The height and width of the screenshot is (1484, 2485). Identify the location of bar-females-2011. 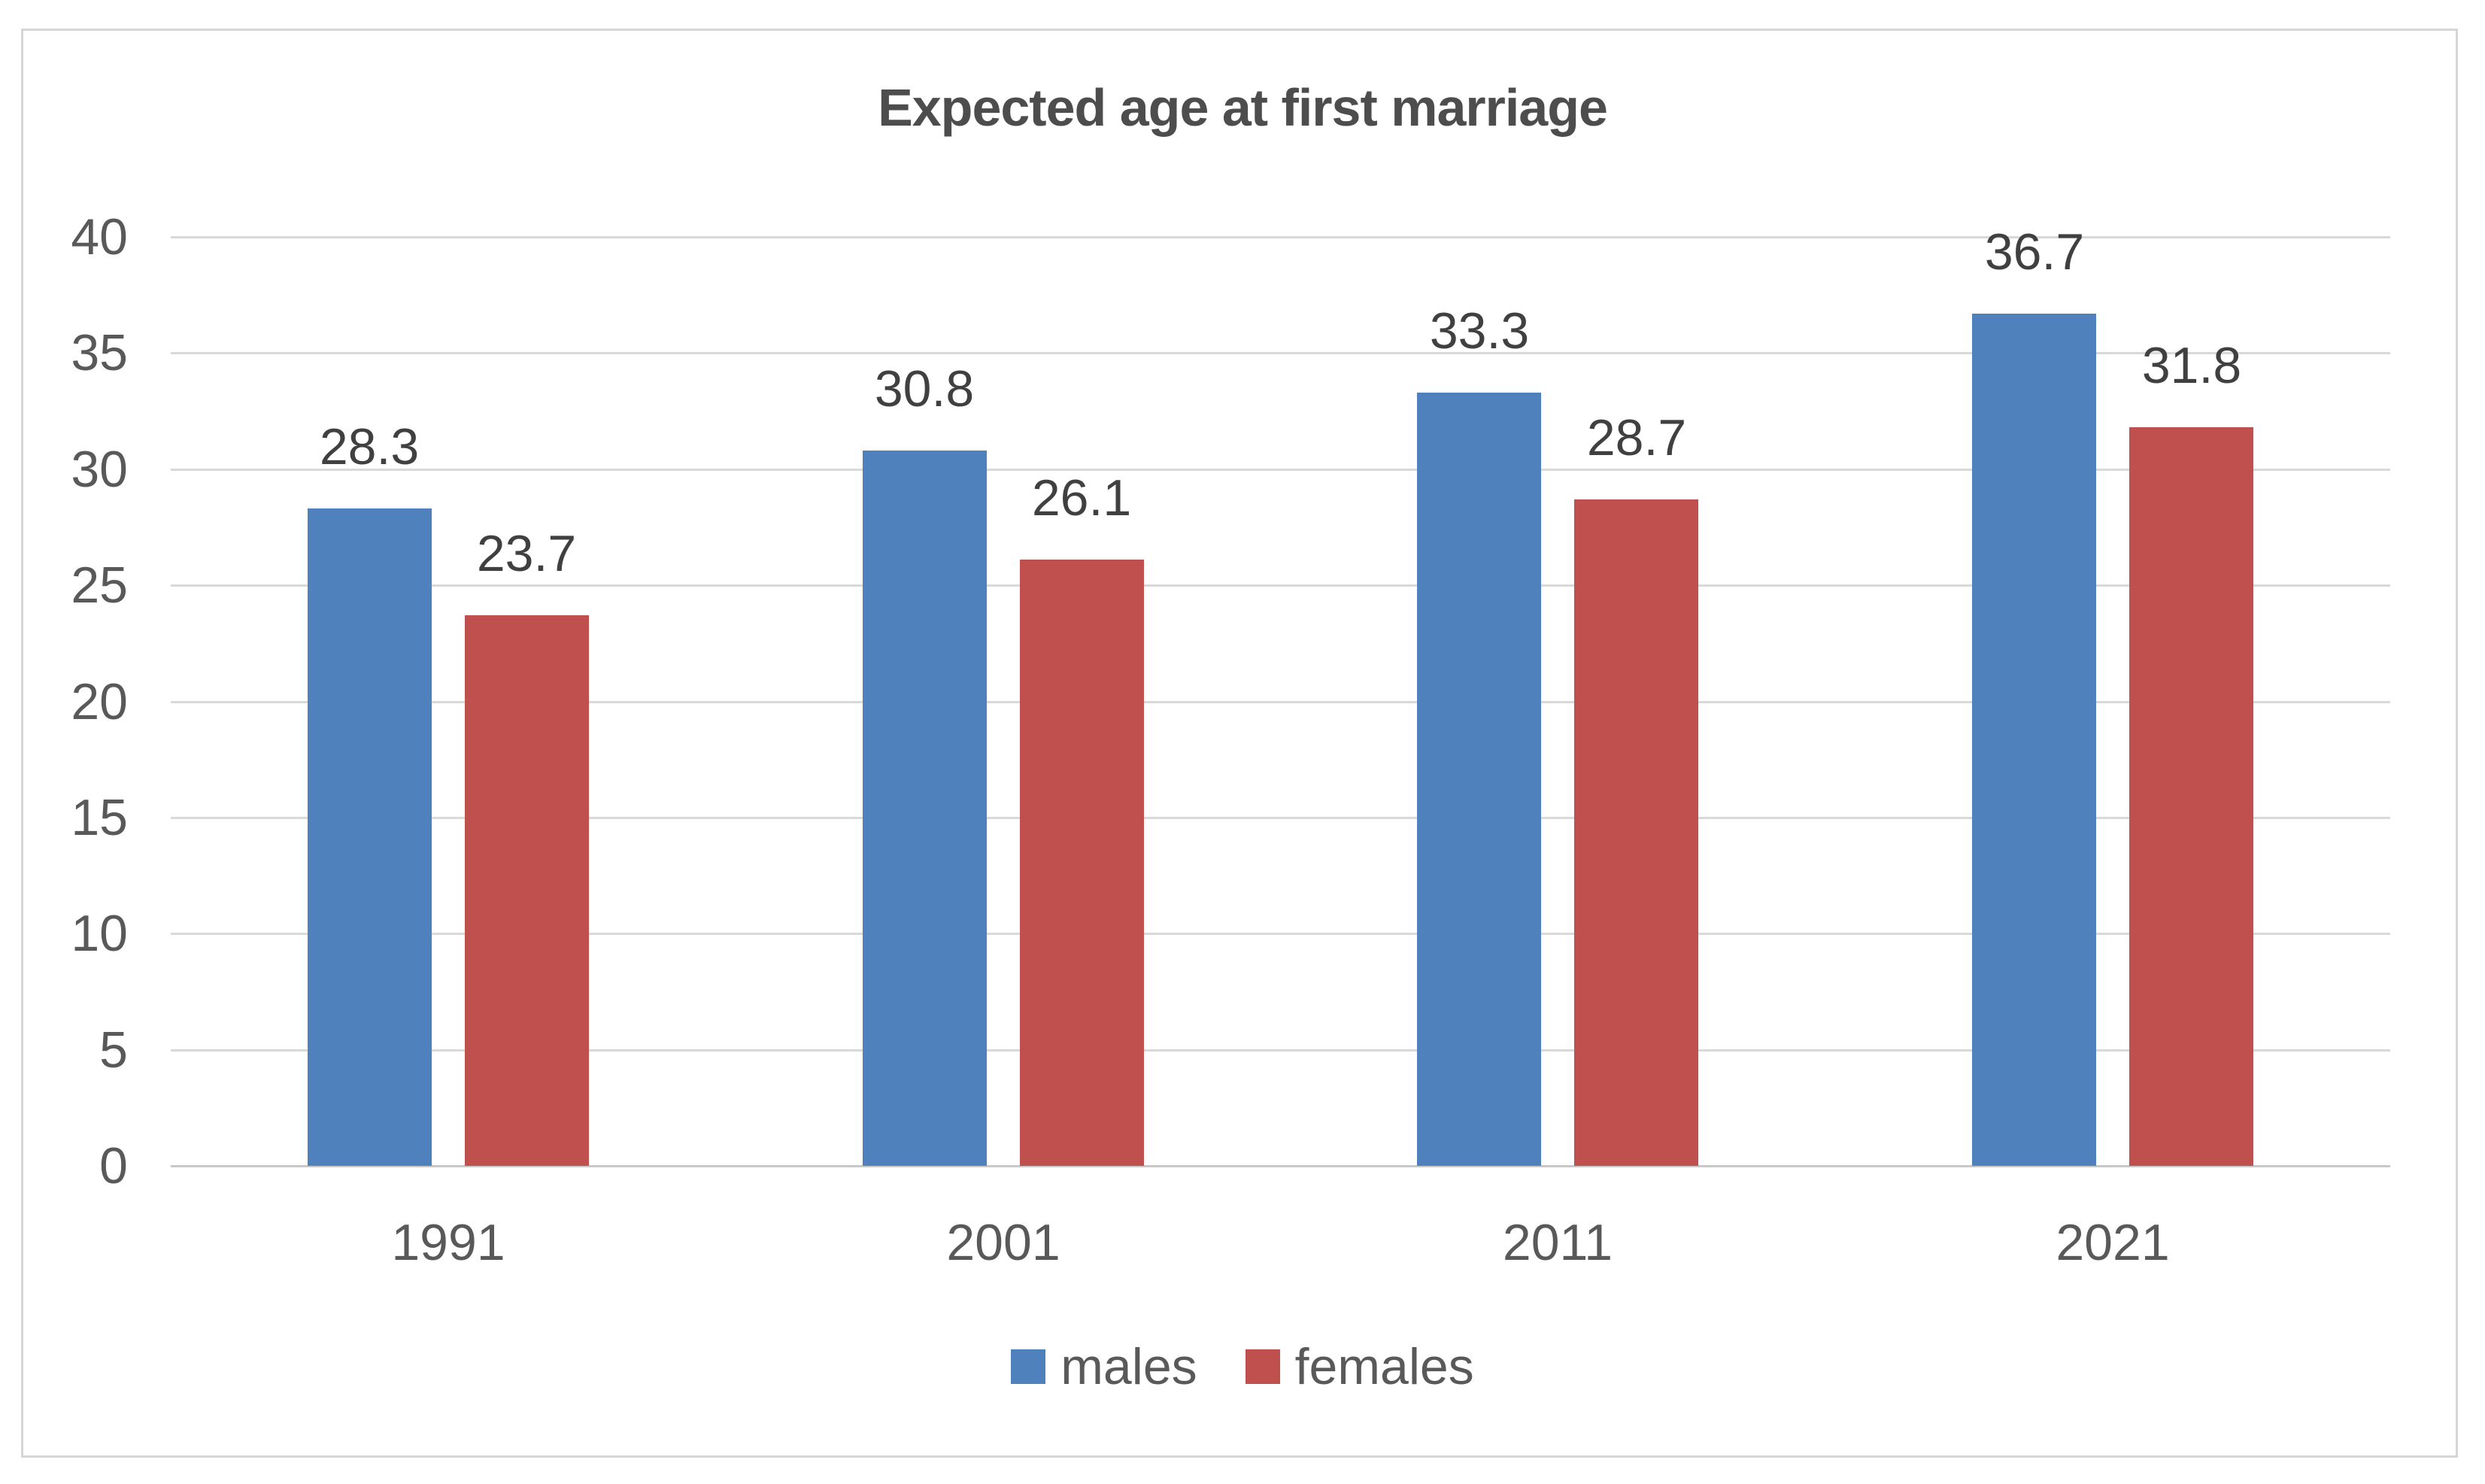
(1636, 832).